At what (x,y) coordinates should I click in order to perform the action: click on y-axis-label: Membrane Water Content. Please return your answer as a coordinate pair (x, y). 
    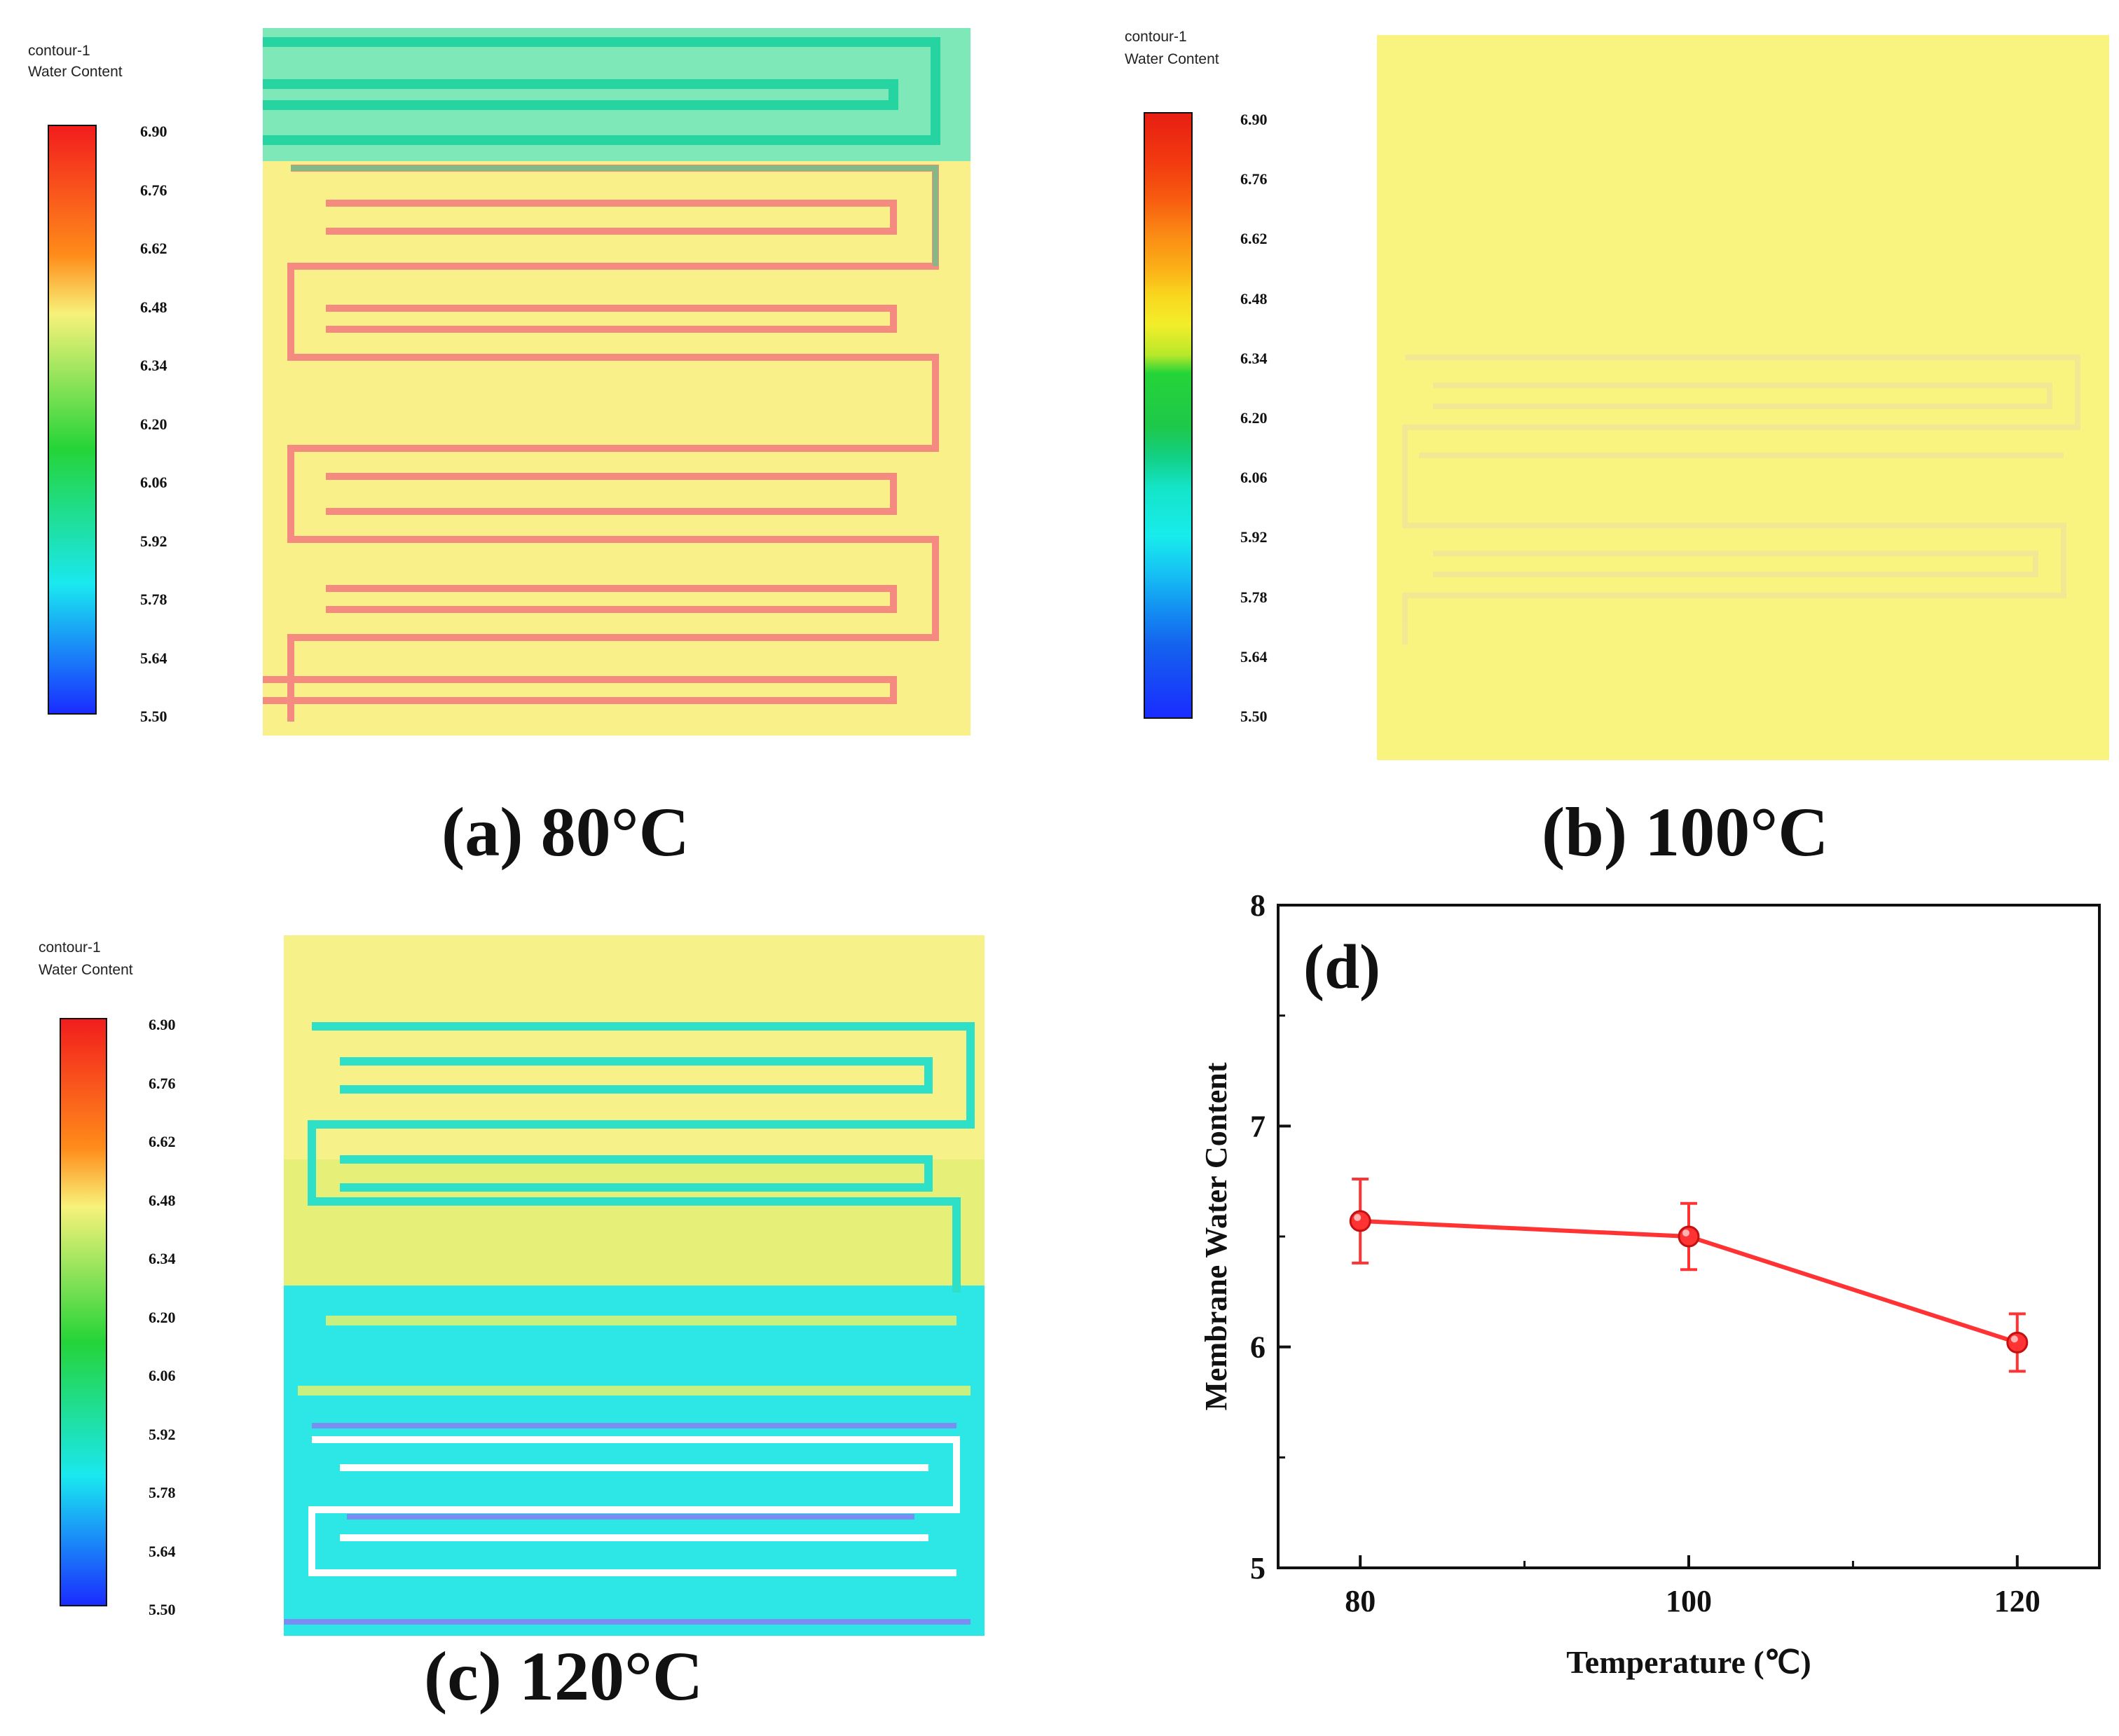
    Looking at the image, I should click on (1216, 1236).